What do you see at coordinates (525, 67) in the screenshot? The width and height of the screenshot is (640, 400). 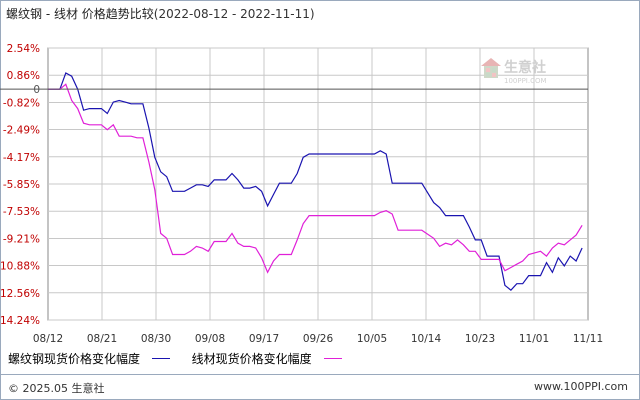 I see `watermark-name: 生意社` at bounding box center [525, 67].